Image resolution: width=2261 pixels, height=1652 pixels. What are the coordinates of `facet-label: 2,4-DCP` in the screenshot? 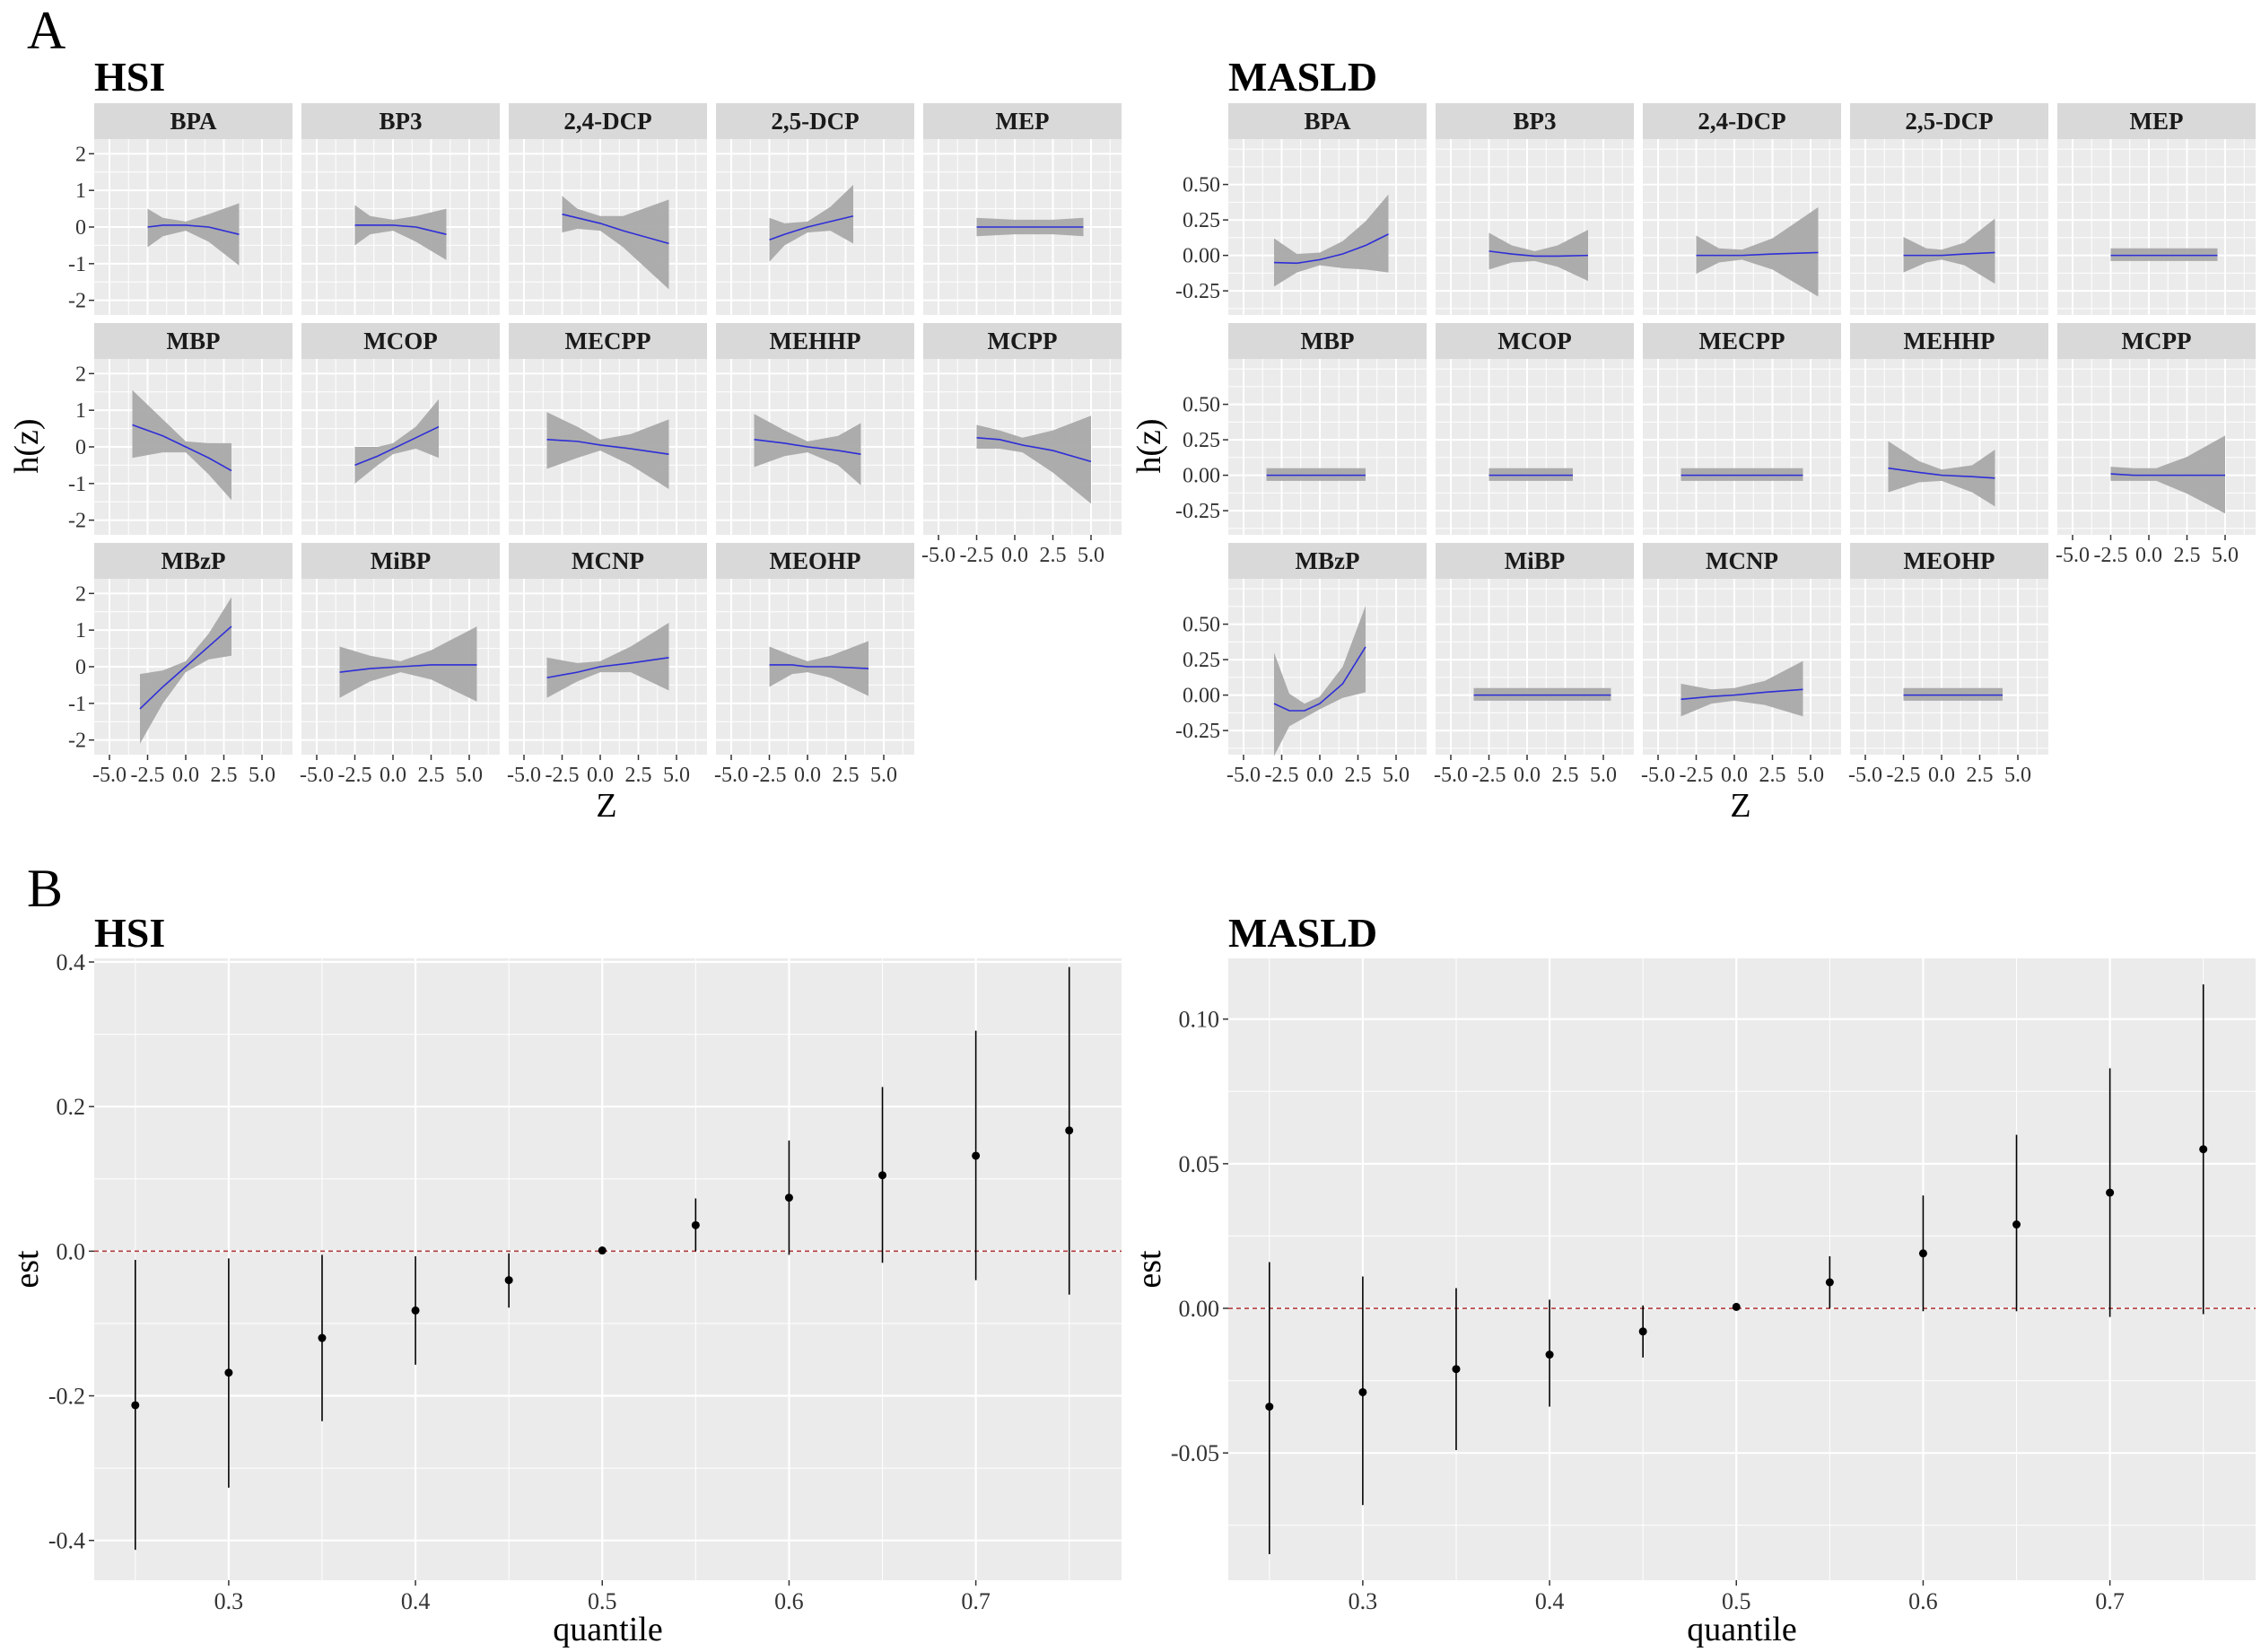 It's located at (1742, 121).